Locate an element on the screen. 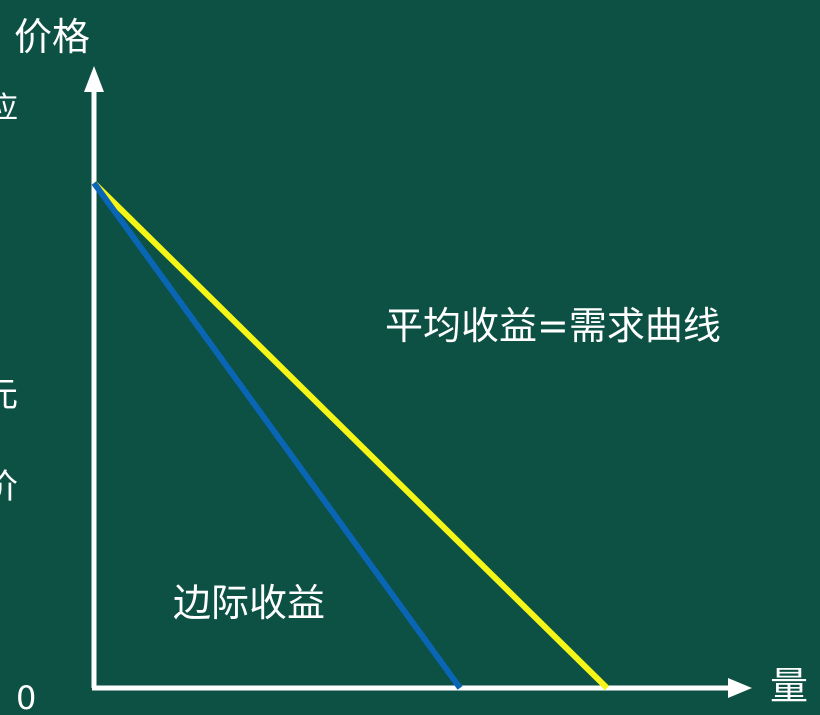 The height and width of the screenshot is (715, 820). y-axis-label: 价格 is located at coordinates (52, 37).